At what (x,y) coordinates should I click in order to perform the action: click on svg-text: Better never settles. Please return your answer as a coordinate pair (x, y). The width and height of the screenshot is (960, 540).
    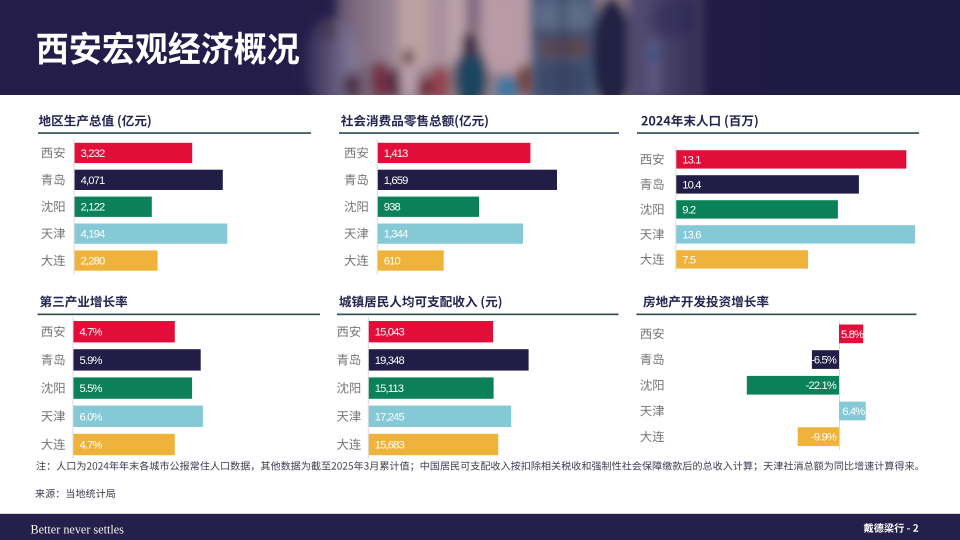
    Looking at the image, I should click on (78, 530).